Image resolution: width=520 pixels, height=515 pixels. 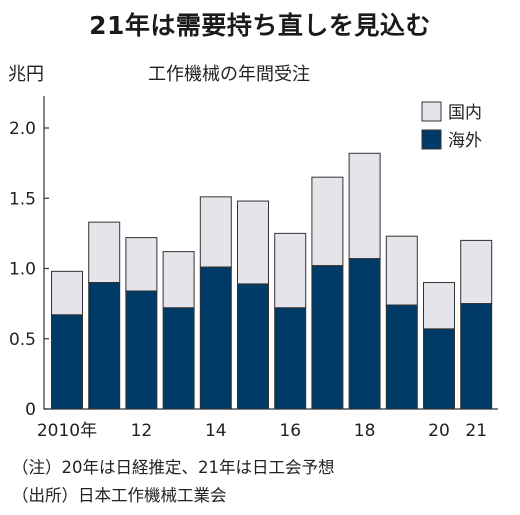 What do you see at coordinates (26, 74) in the screenshot?
I see `y-axis-unit: 兆円` at bounding box center [26, 74].